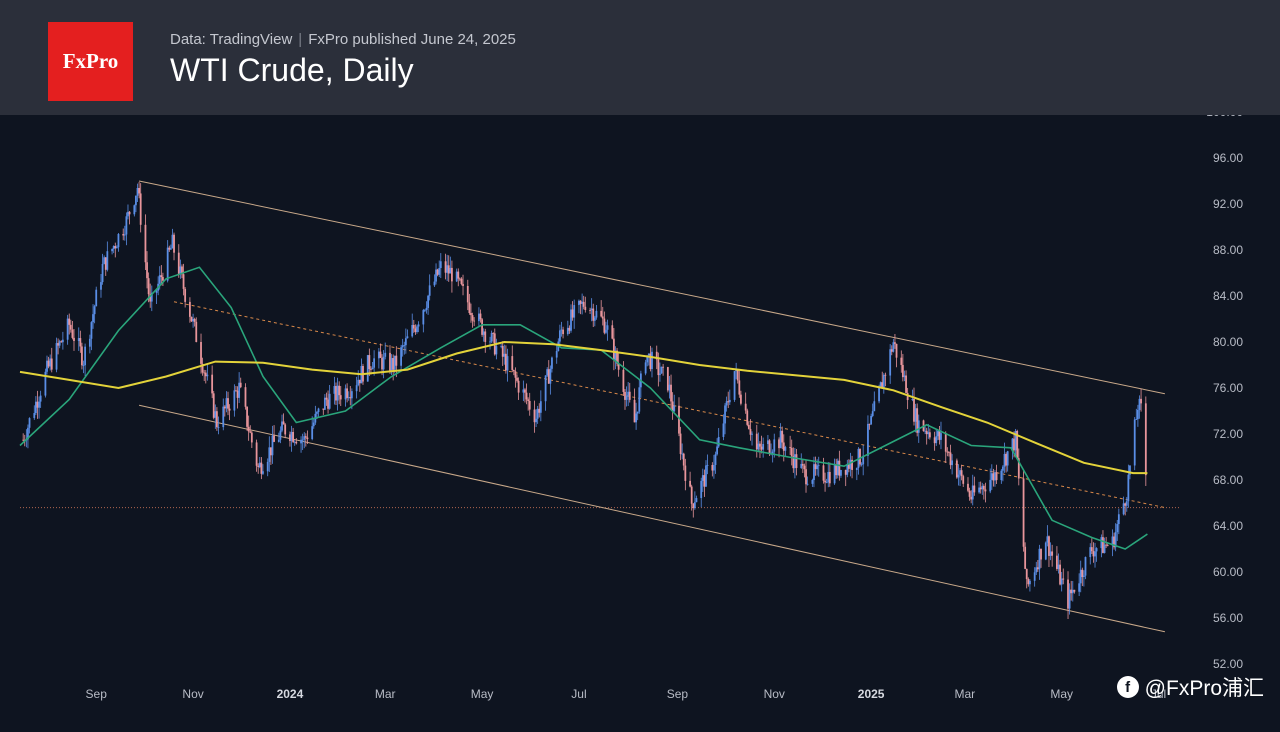  I want to click on y-tick-label: 80.00, so click(1228, 342).